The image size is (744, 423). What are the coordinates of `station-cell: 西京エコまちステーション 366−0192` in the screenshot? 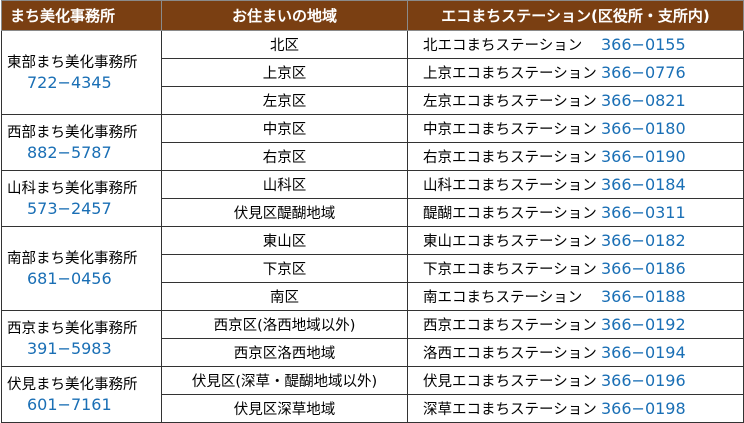 It's located at (575, 324).